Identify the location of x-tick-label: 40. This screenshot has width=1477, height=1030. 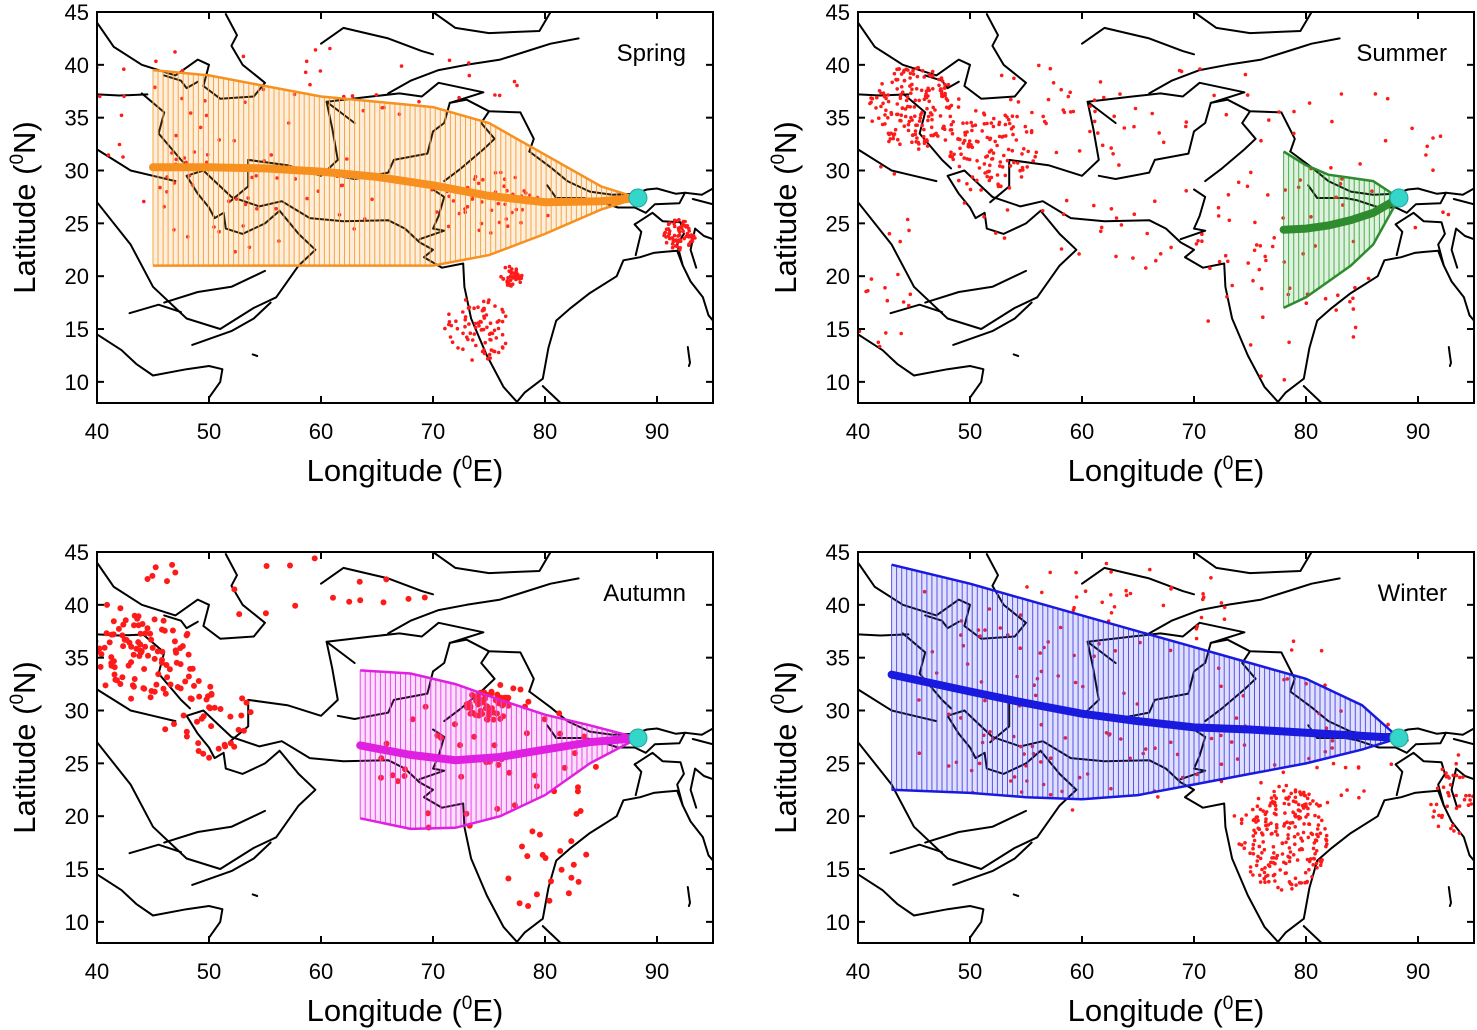
(858, 431).